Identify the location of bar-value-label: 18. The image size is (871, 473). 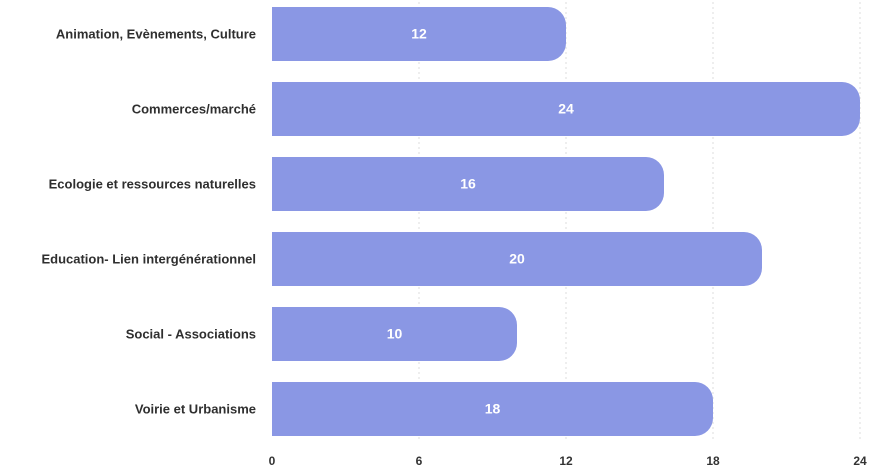
(493, 409).